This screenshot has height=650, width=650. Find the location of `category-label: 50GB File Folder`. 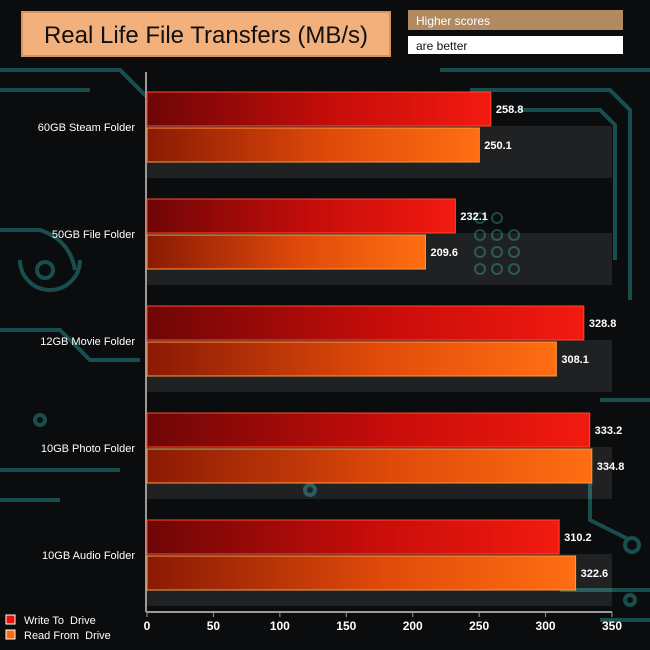

category-label: 50GB File Folder is located at coordinates (93, 235).